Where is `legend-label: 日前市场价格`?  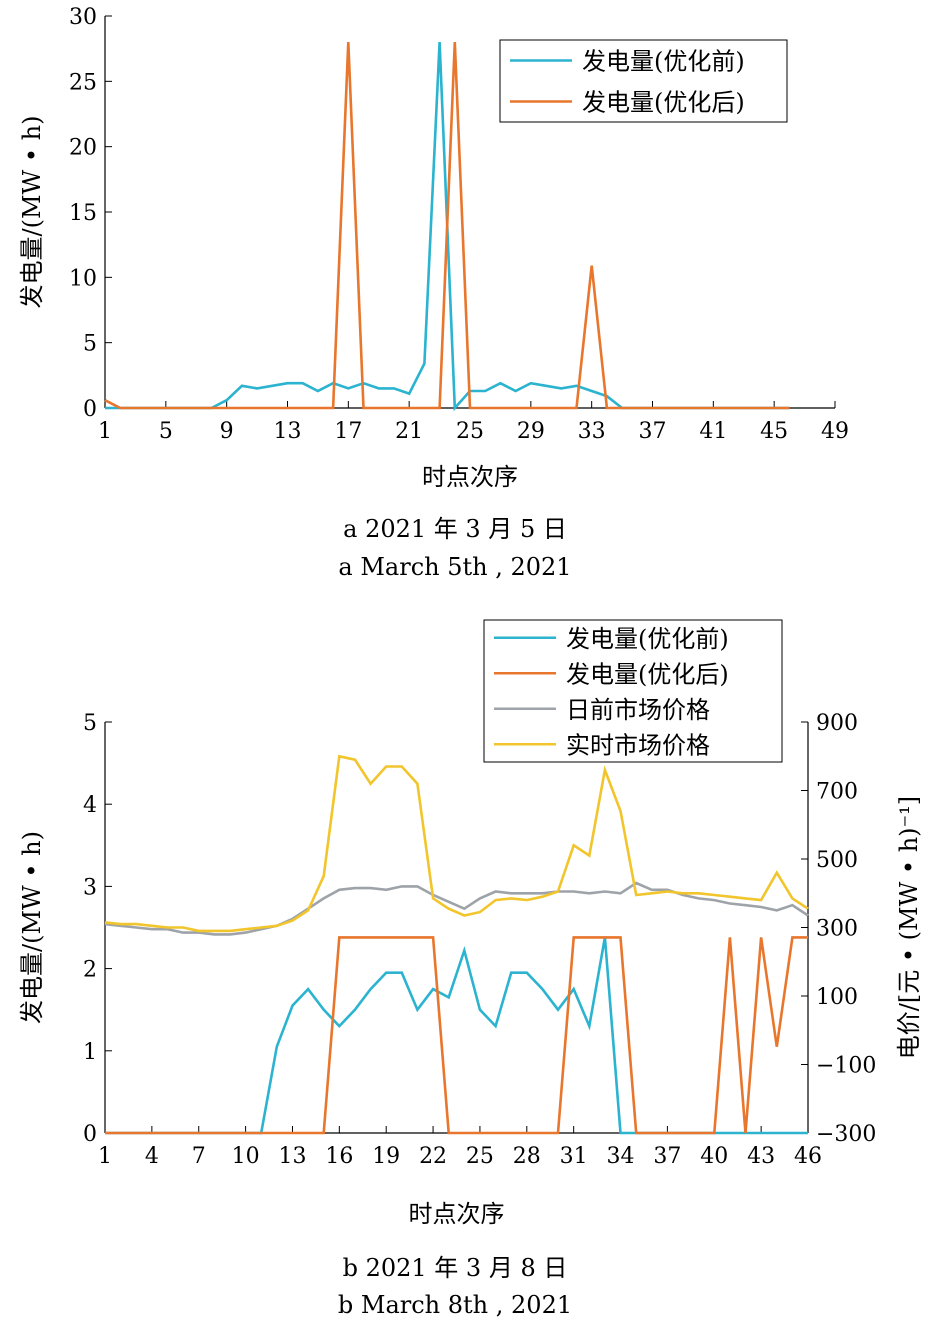 legend-label: 日前市场价格 is located at coordinates (638, 710).